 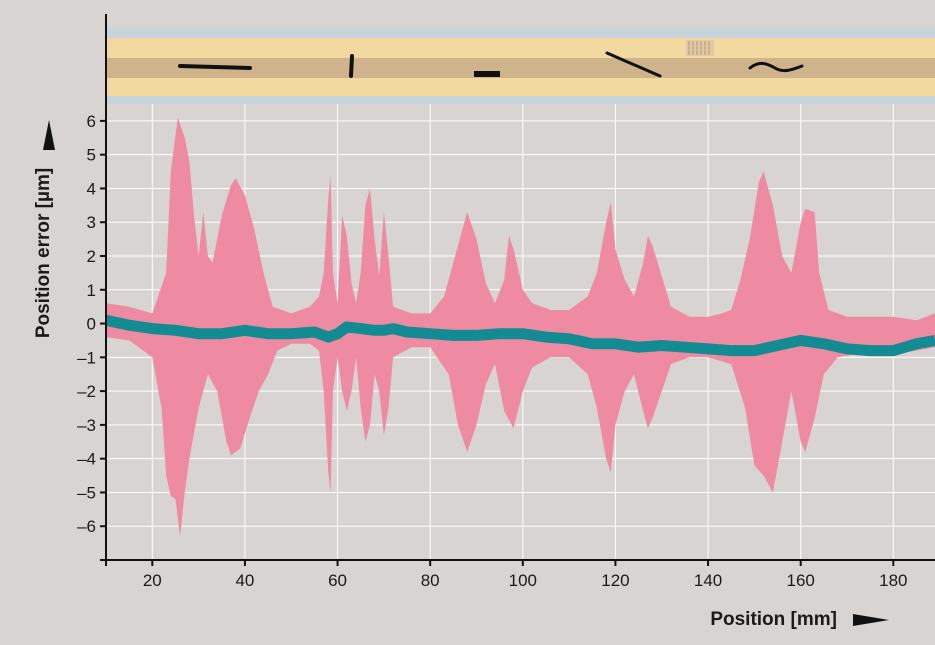 I want to click on mean-series-line, so click(x=519, y=335).